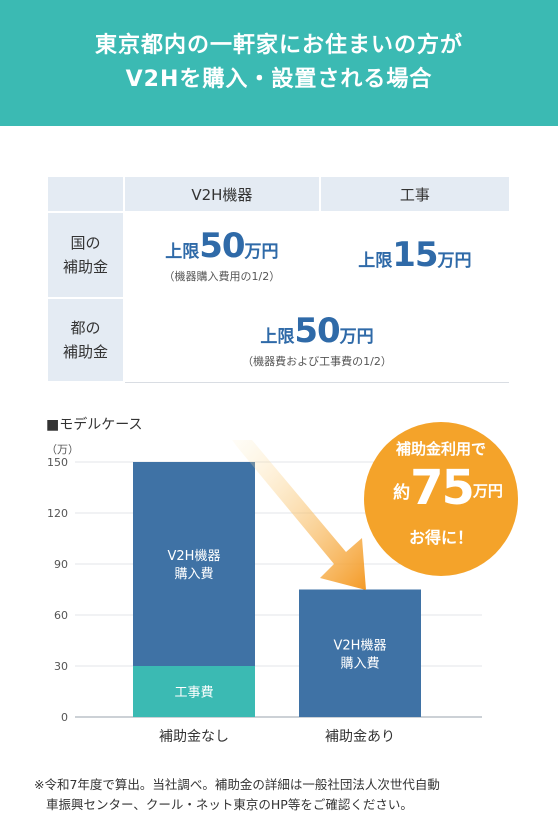 This screenshot has width=558, height=840. I want to click on badge-unit: 万円, so click(487, 491).